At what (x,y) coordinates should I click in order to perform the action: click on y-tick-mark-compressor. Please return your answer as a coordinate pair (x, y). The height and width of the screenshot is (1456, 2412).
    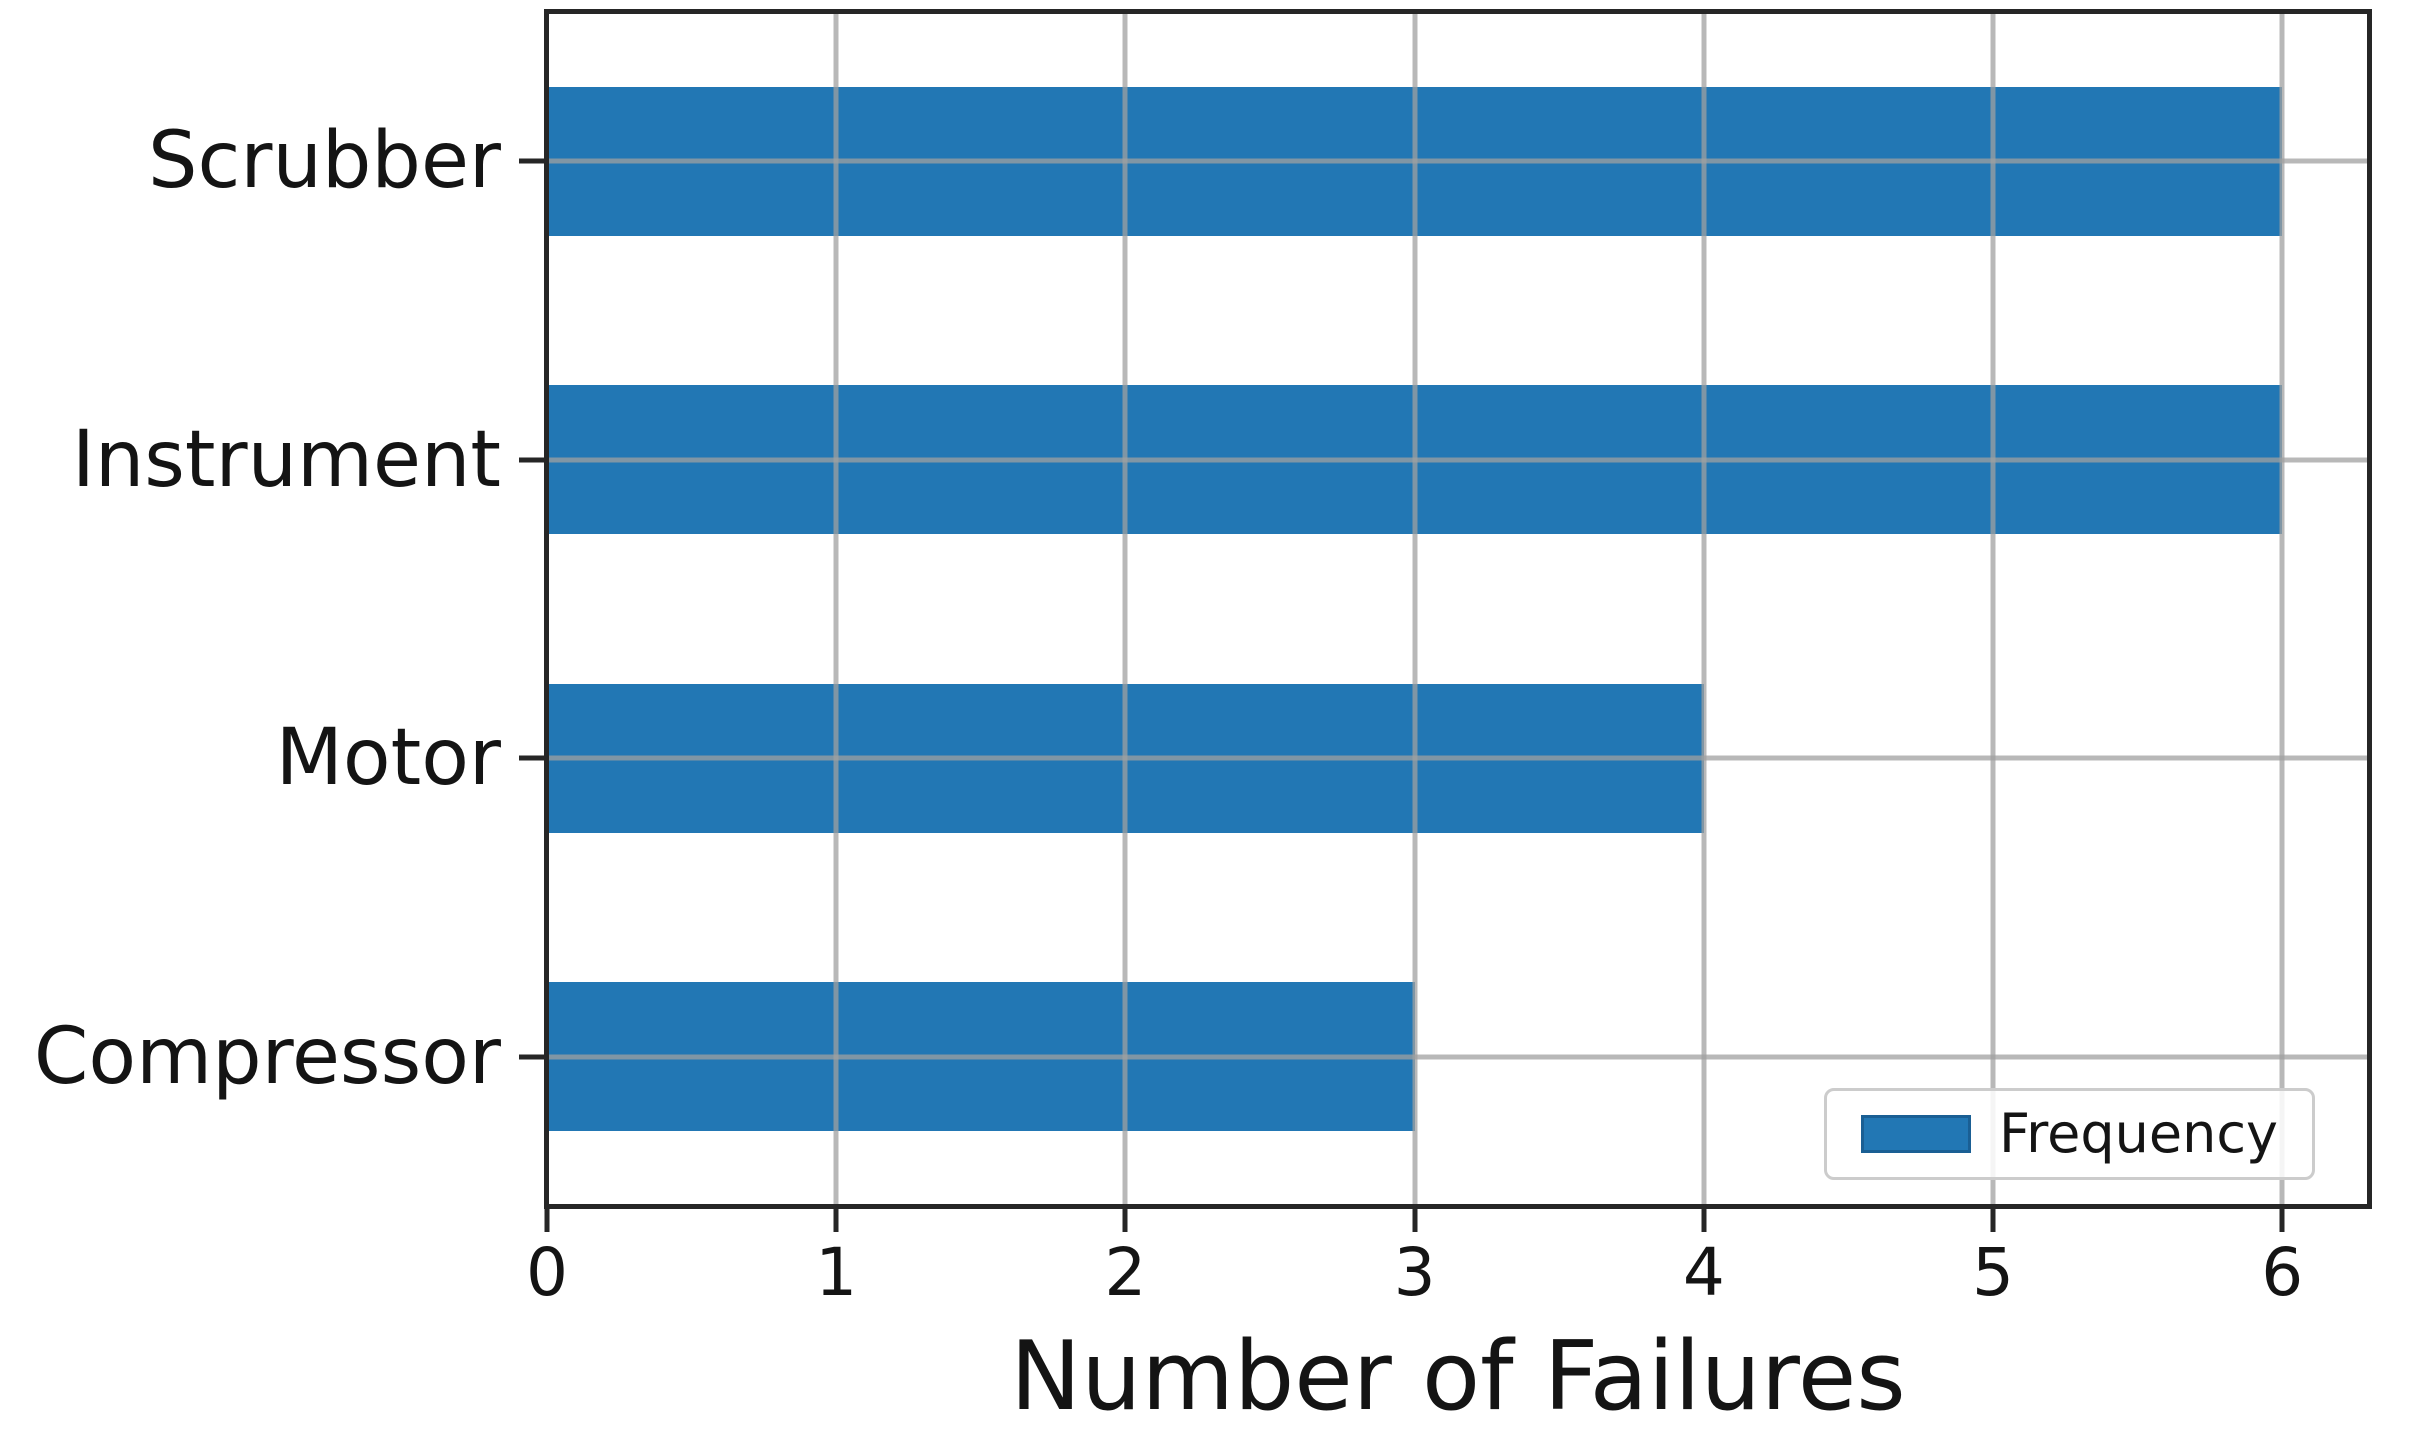
    Looking at the image, I should click on (532, 1057).